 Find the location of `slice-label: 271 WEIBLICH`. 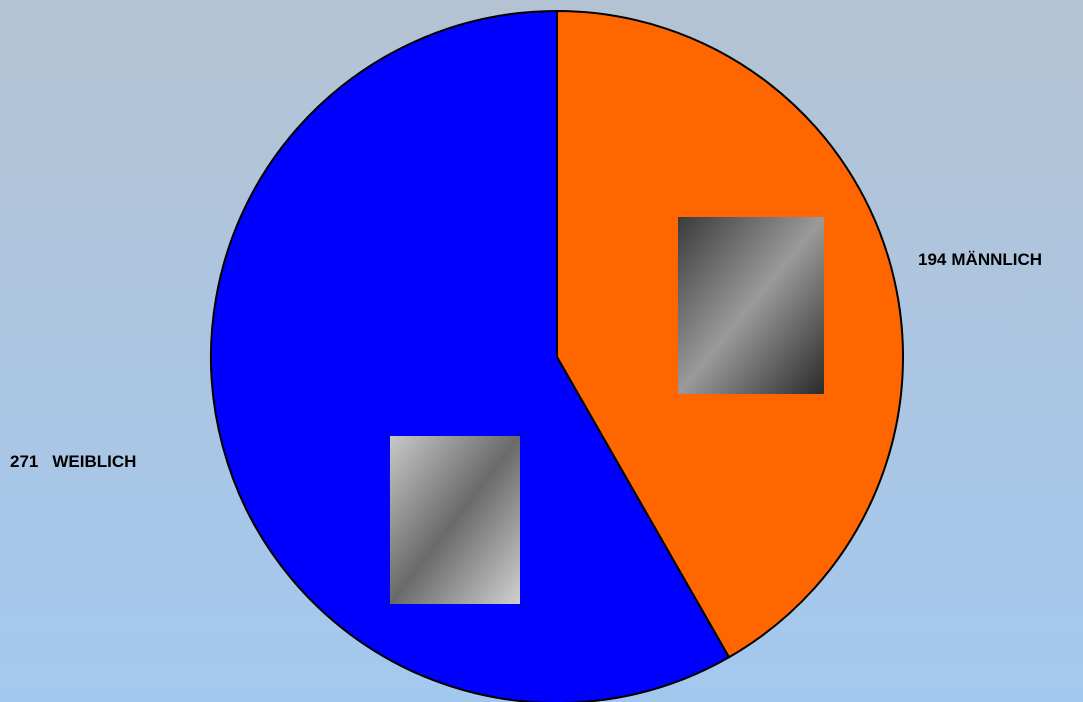

slice-label: 271 WEIBLICH is located at coordinates (73, 461).